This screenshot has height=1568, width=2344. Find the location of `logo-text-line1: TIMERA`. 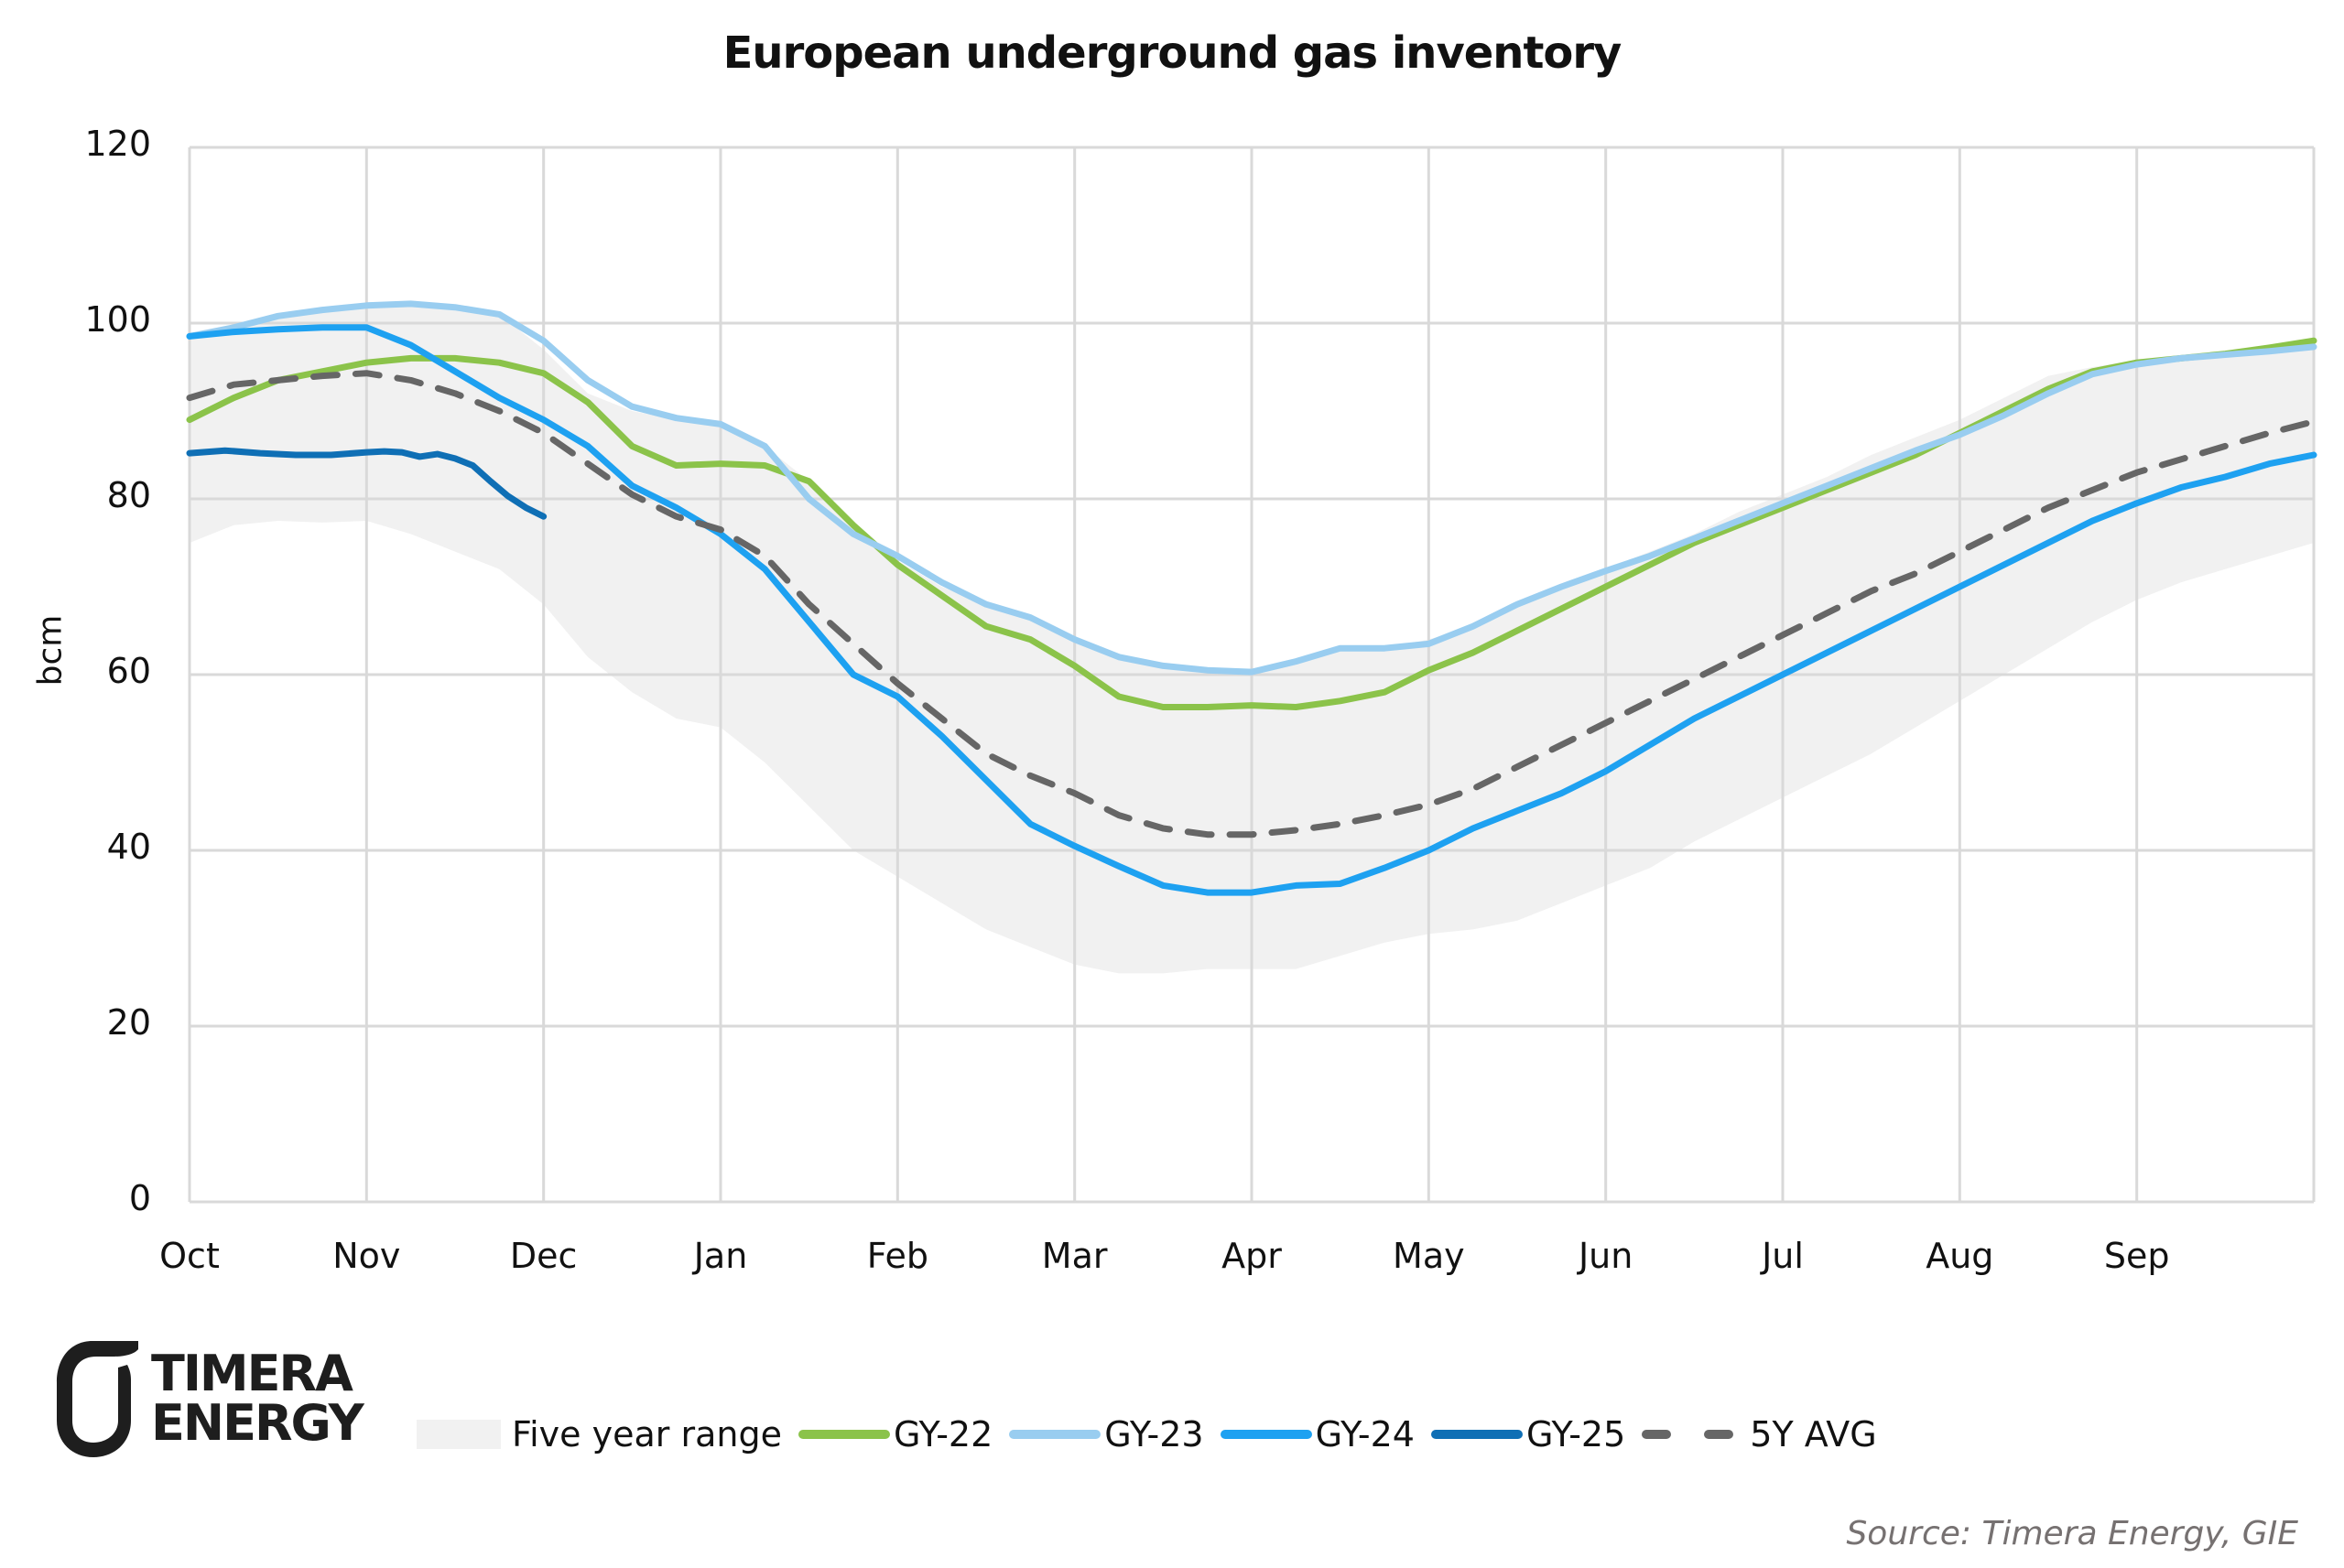

logo-text-line1: TIMERA is located at coordinates (252, 1373).